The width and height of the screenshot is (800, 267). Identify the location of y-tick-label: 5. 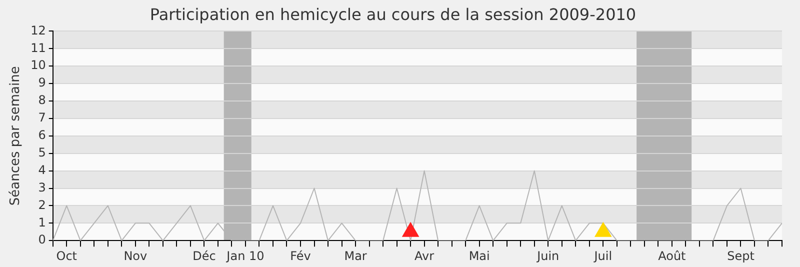
(42, 152).